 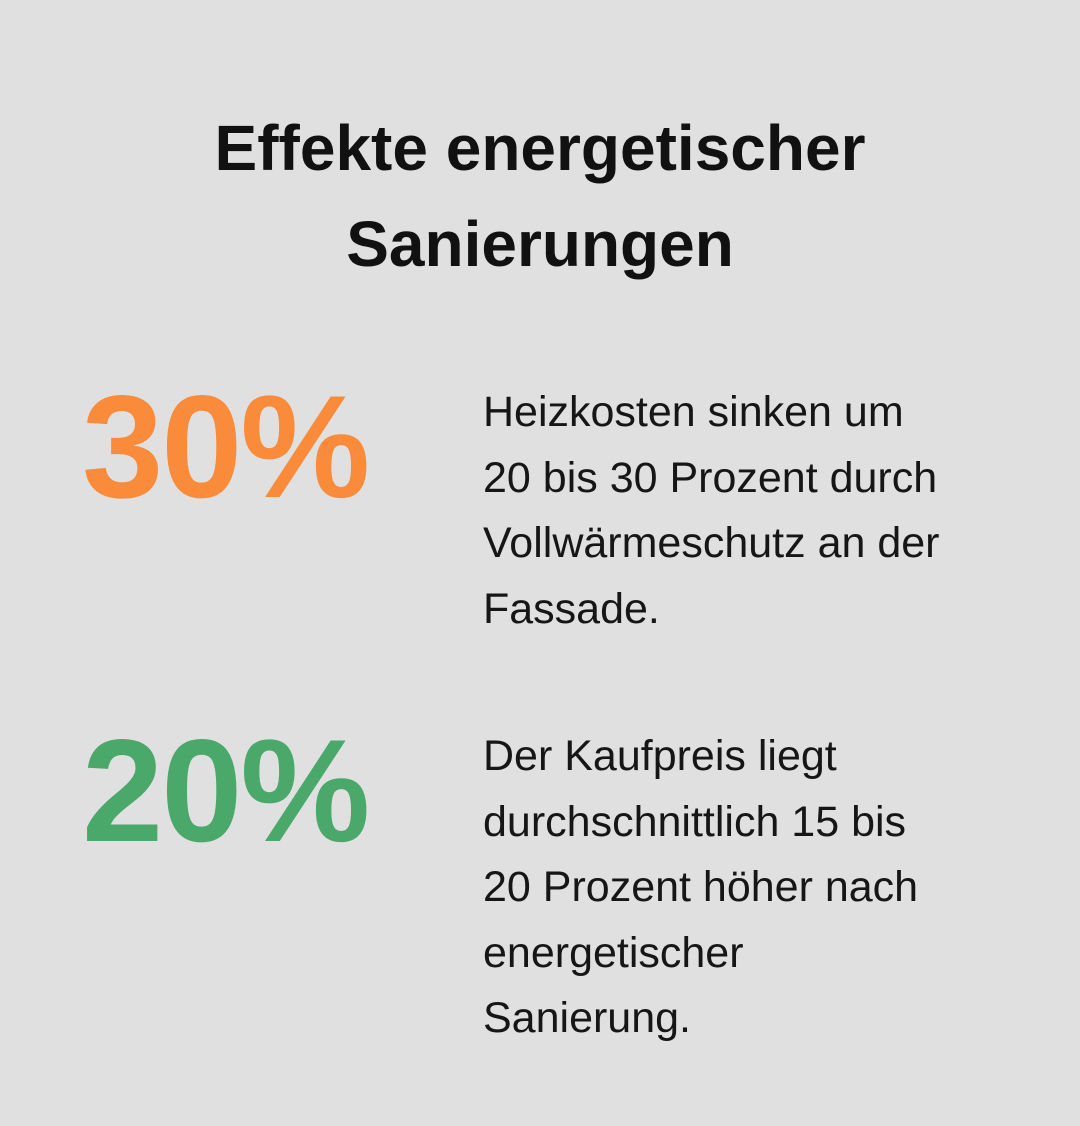 I want to click on description-line: Vollwärmeschutz an der, so click(x=711, y=543).